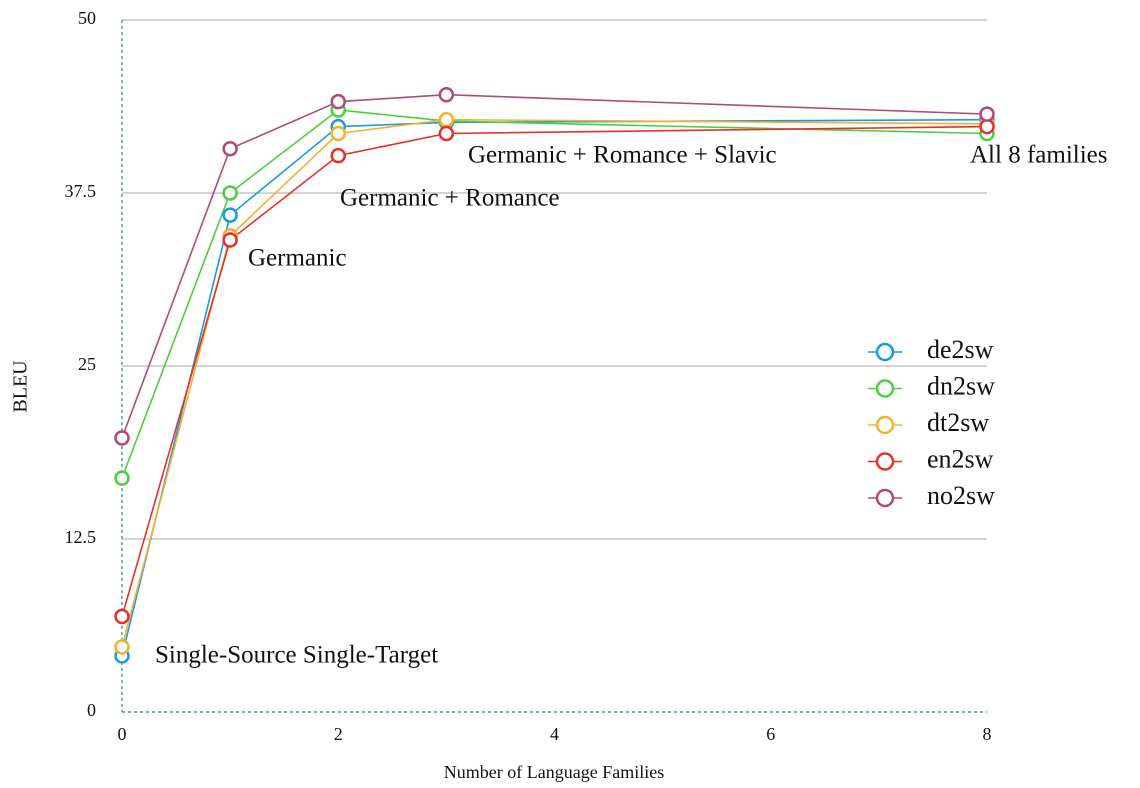 This screenshot has width=1140, height=788. Describe the element at coordinates (297, 258) in the screenshot. I see `annotation: Germanic` at that location.